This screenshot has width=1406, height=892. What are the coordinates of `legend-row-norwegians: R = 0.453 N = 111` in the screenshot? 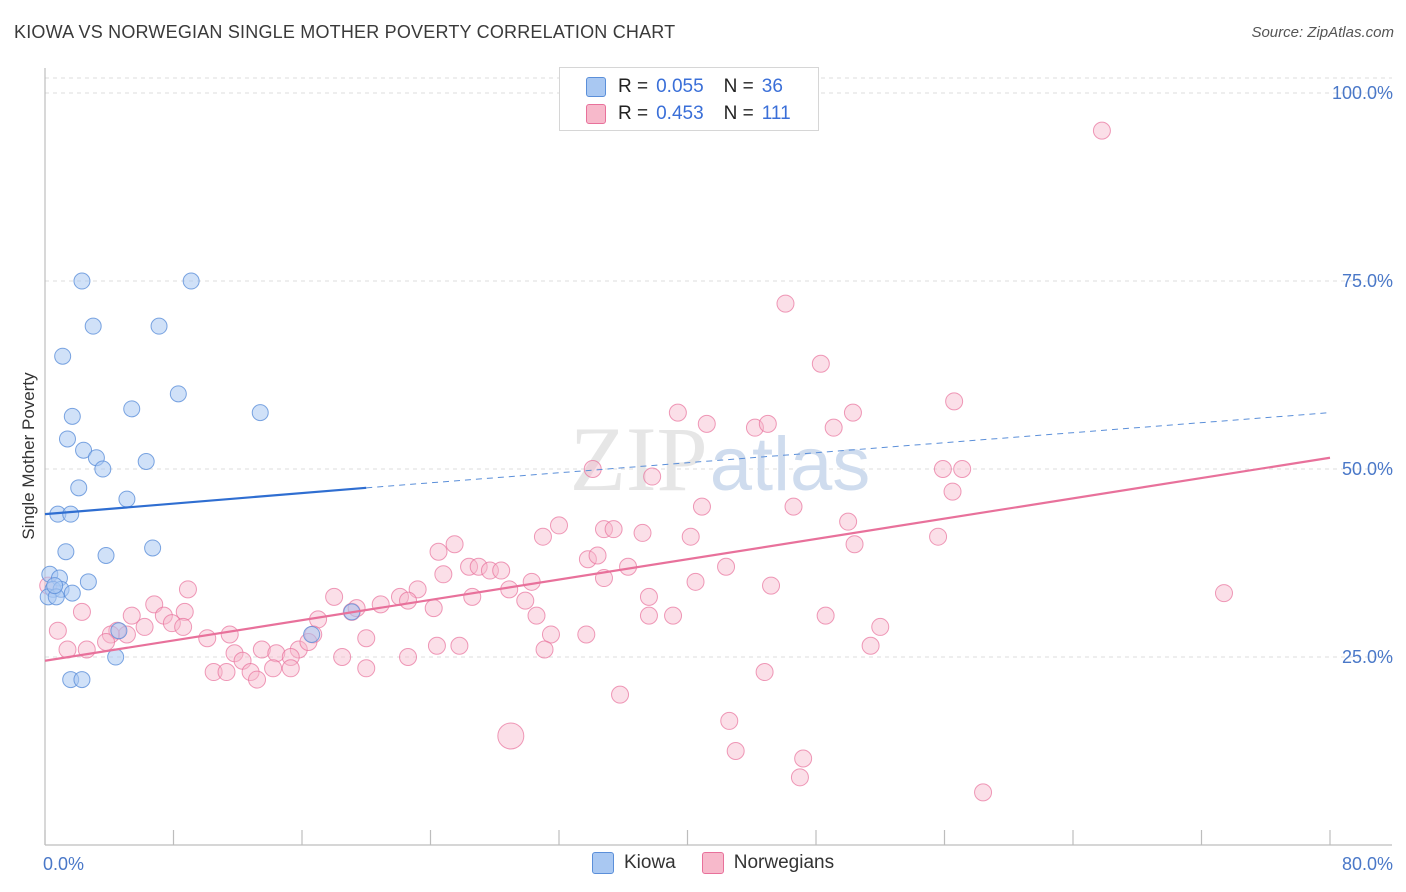 It's located at (688, 114).